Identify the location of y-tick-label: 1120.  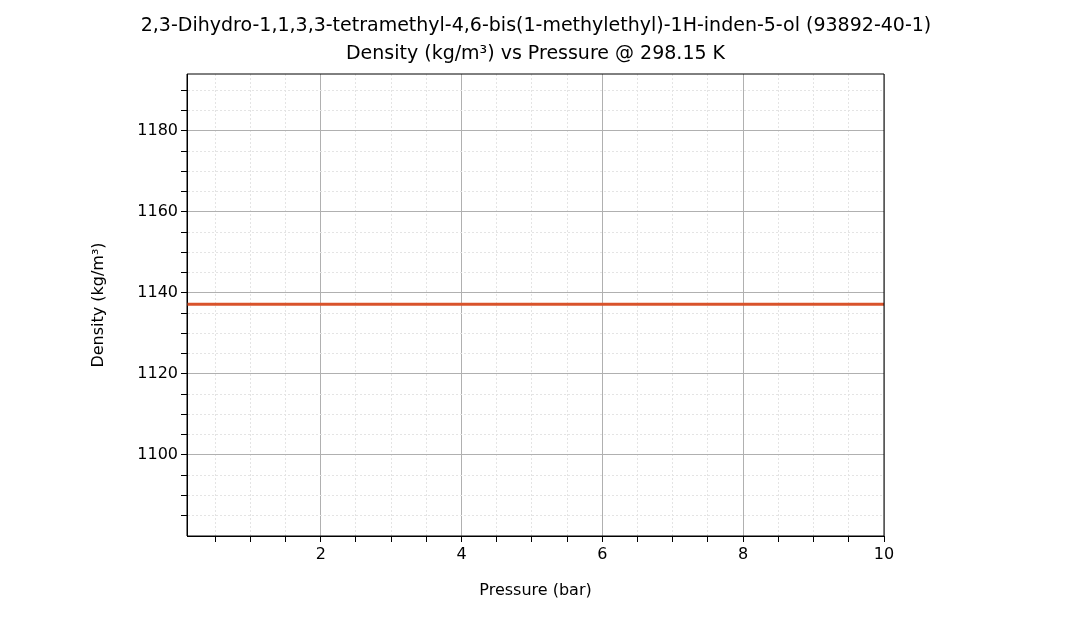
(157, 373).